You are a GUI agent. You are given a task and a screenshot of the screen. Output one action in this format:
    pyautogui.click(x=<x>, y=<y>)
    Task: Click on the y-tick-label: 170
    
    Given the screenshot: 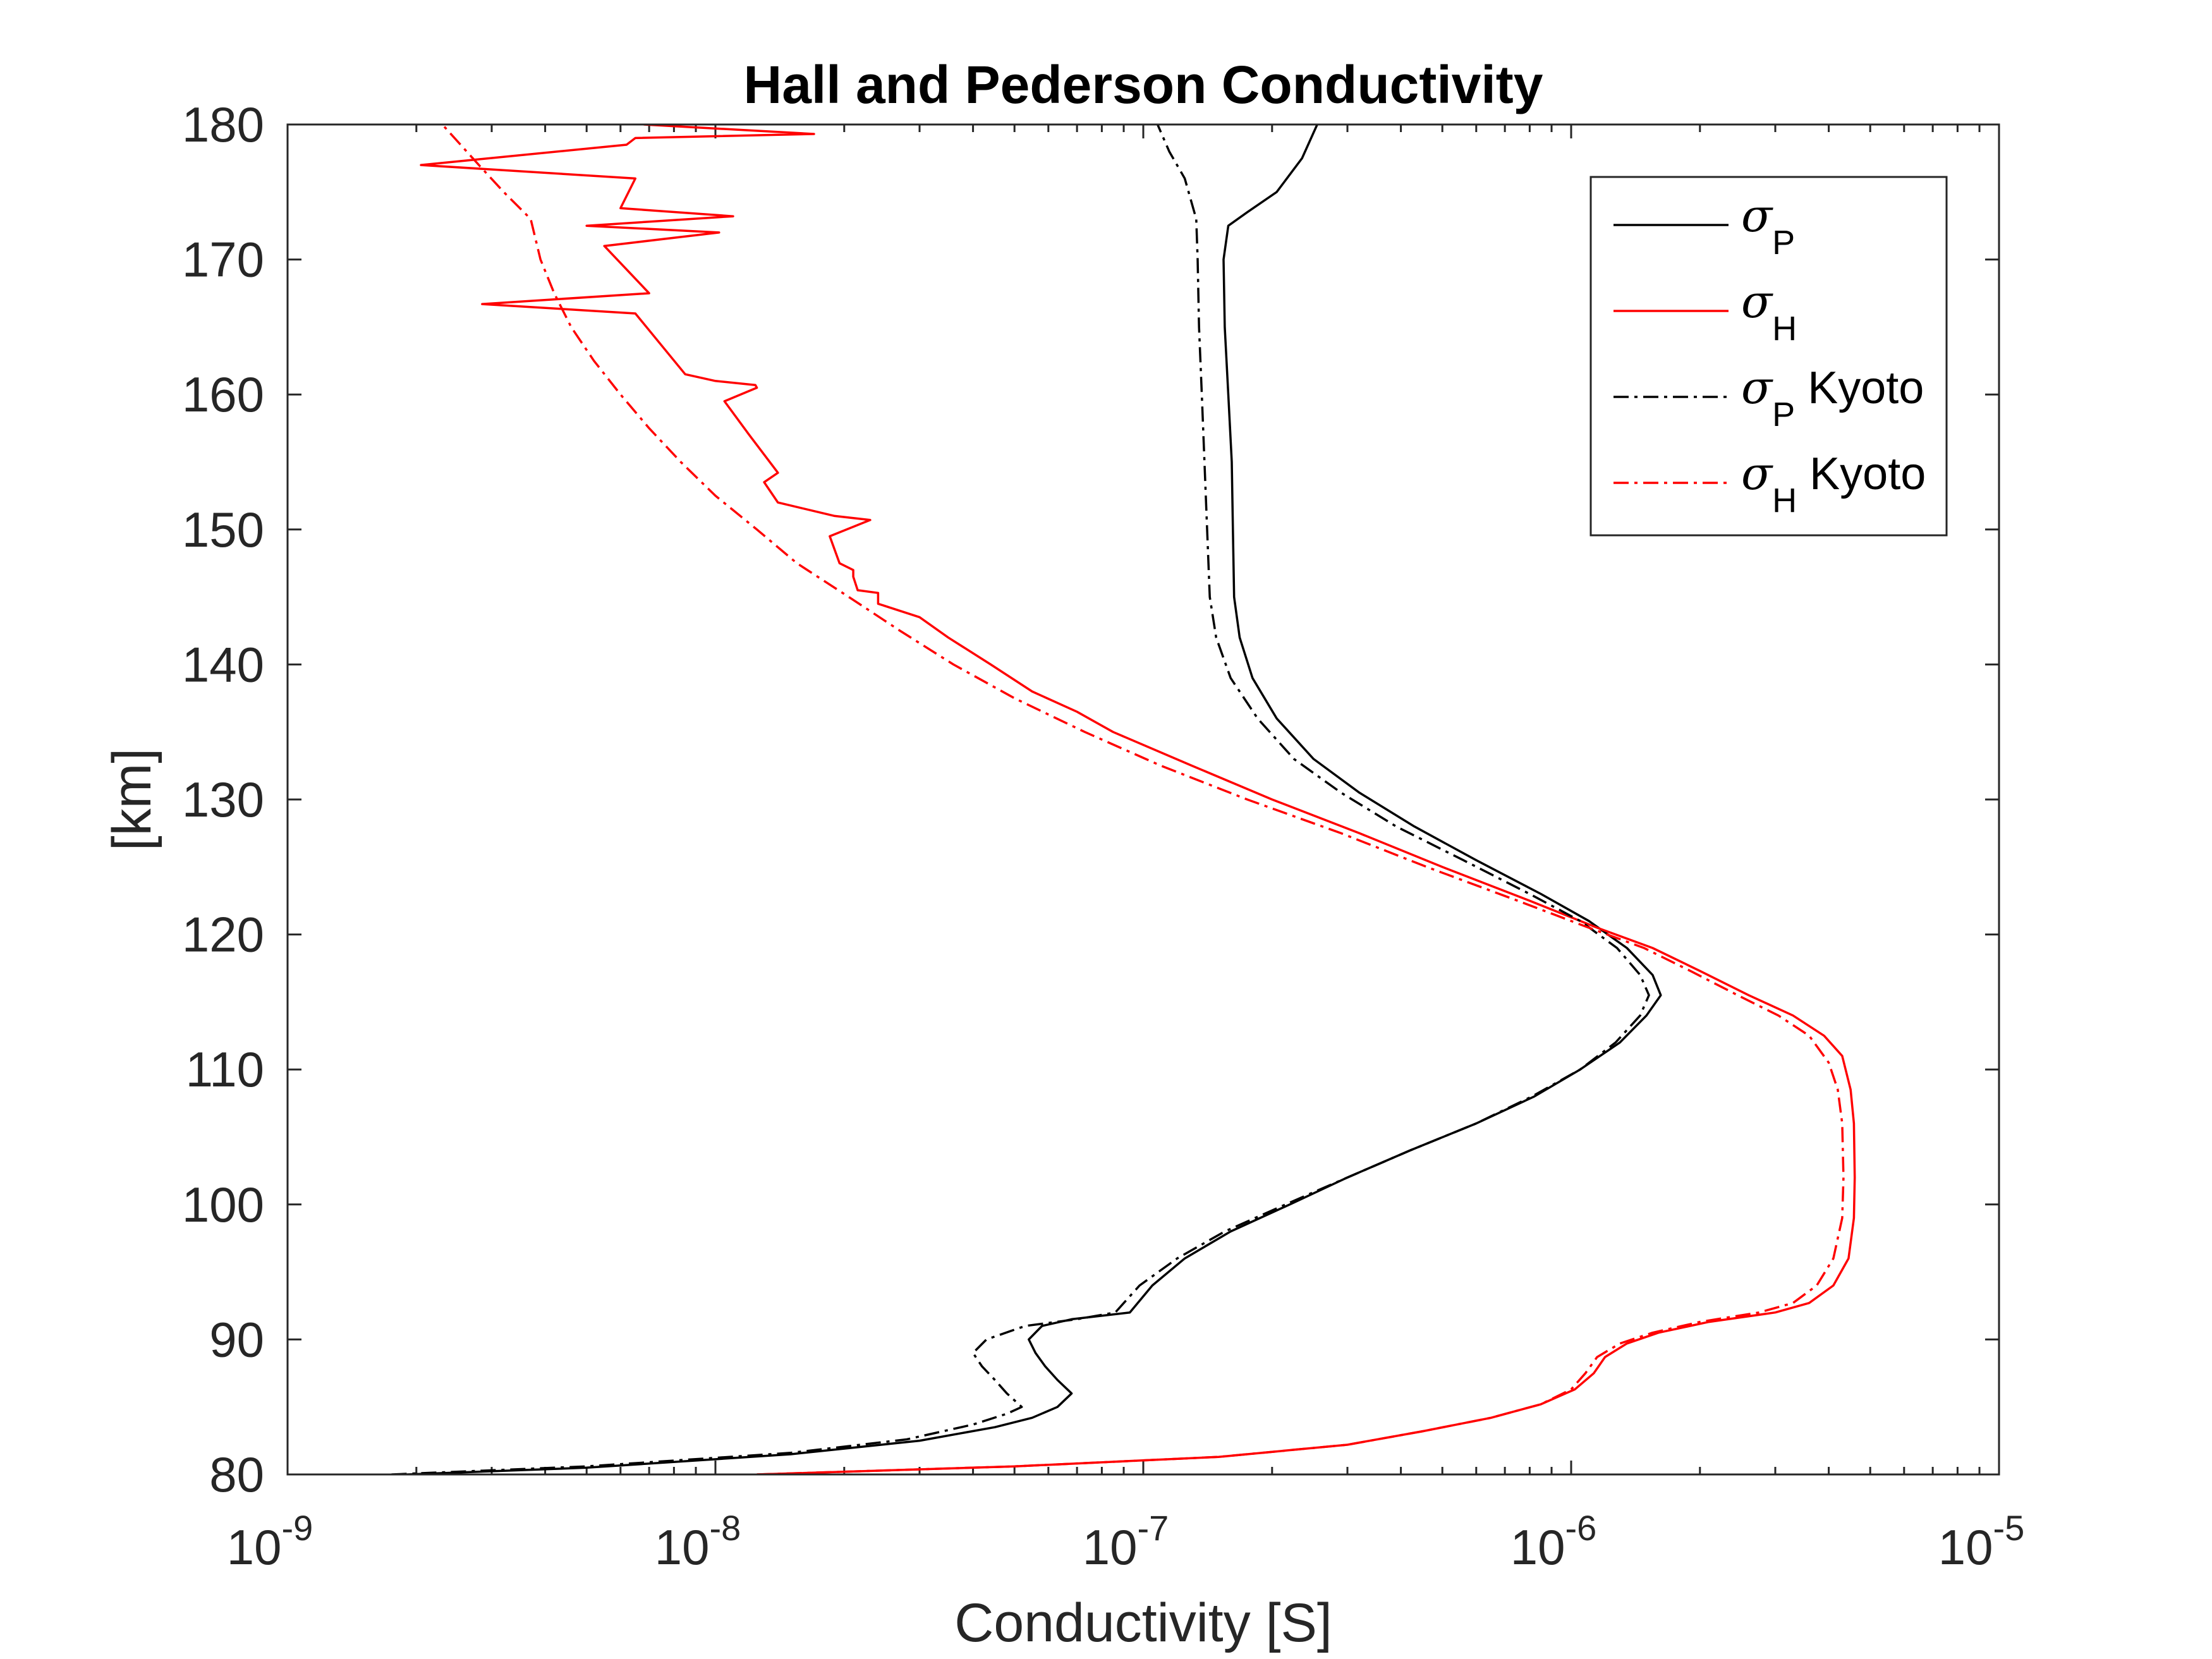 What is the action you would take?
    pyautogui.click(x=223, y=260)
    